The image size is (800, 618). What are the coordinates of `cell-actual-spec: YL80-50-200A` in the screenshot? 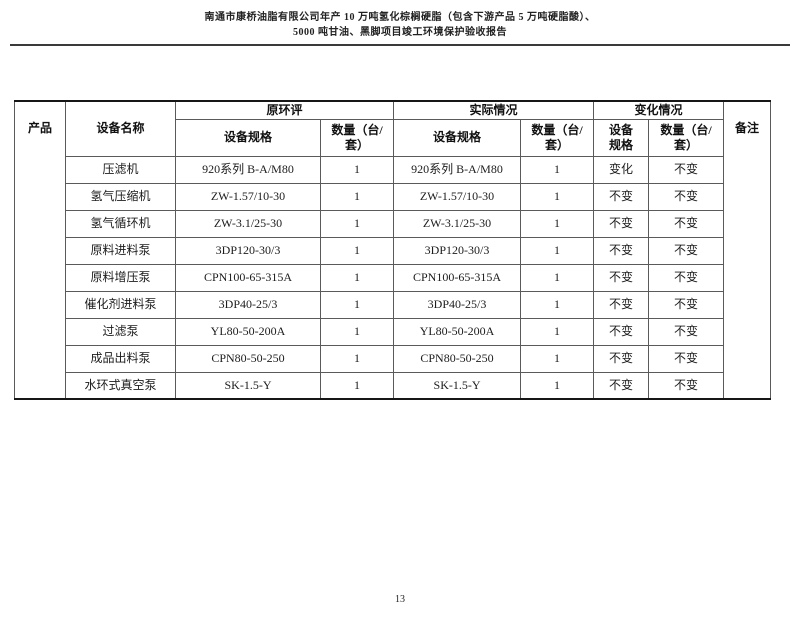 It's located at (457, 331).